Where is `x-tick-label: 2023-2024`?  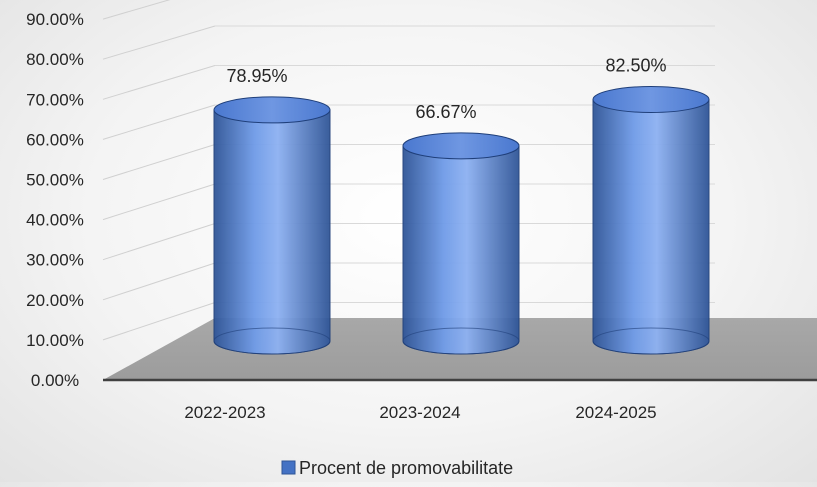
x-tick-label: 2023-2024 is located at coordinates (419, 412).